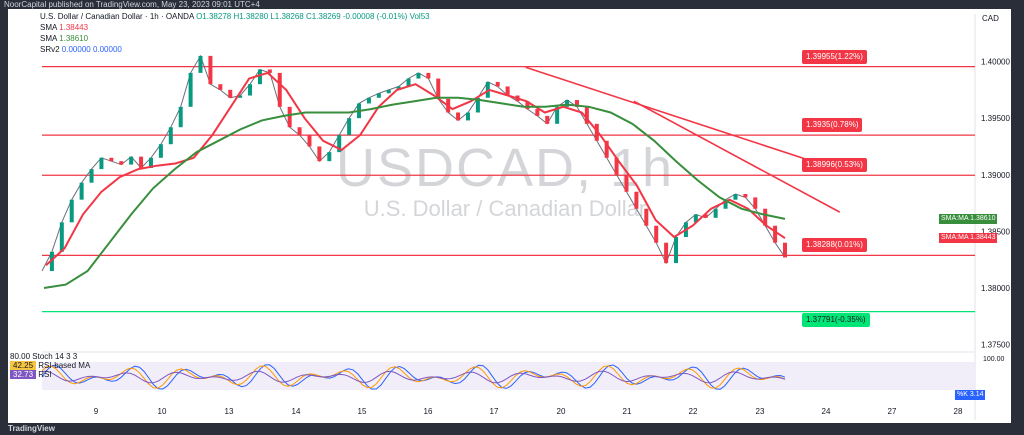  I want to click on sma-axis-tag: SMA:MA 1.38610, so click(968, 218).